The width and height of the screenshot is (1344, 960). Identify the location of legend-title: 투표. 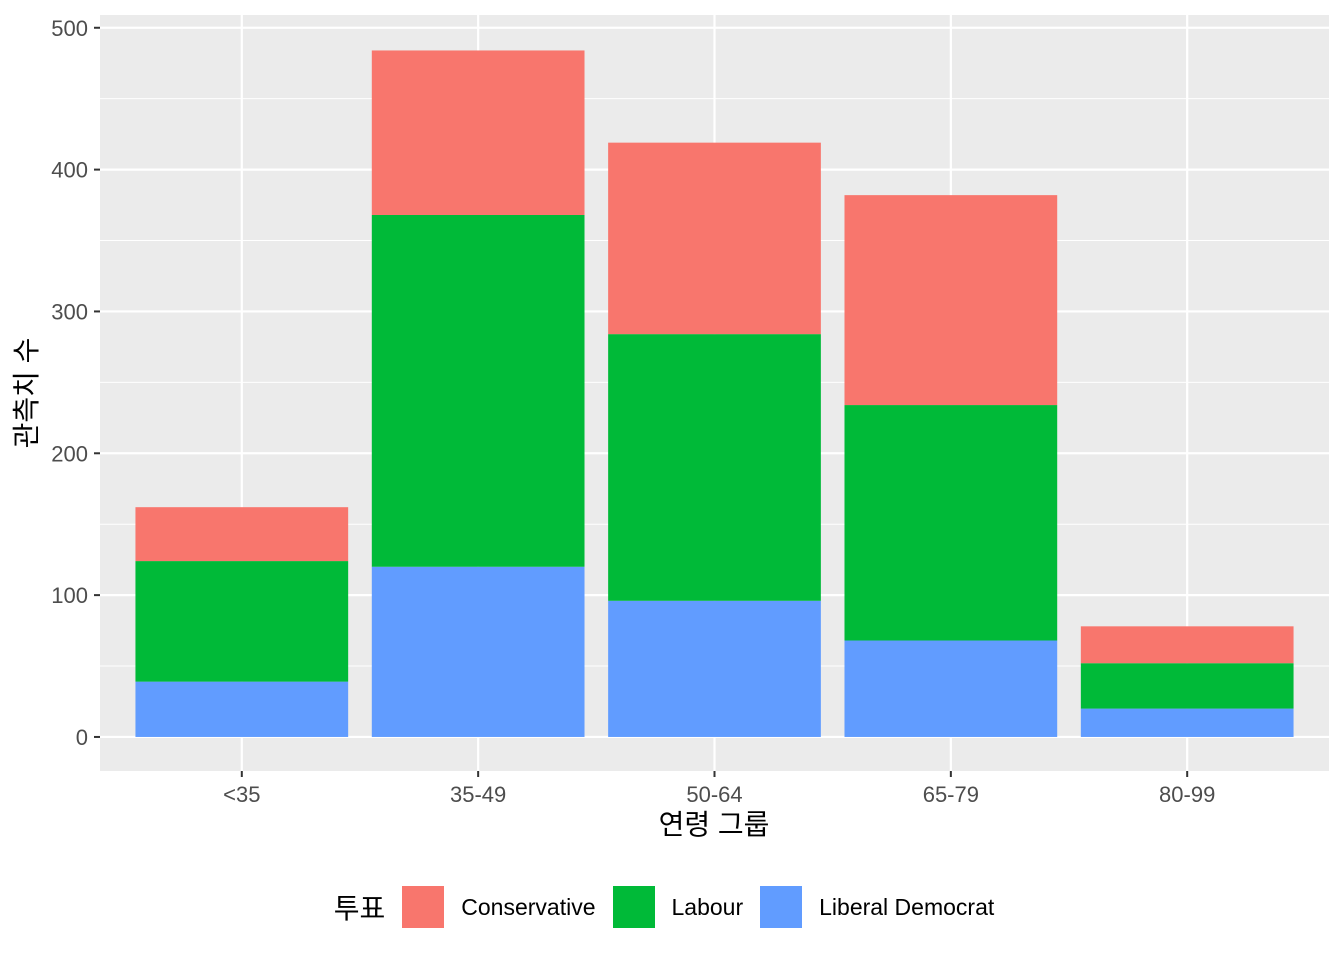
(359, 908).